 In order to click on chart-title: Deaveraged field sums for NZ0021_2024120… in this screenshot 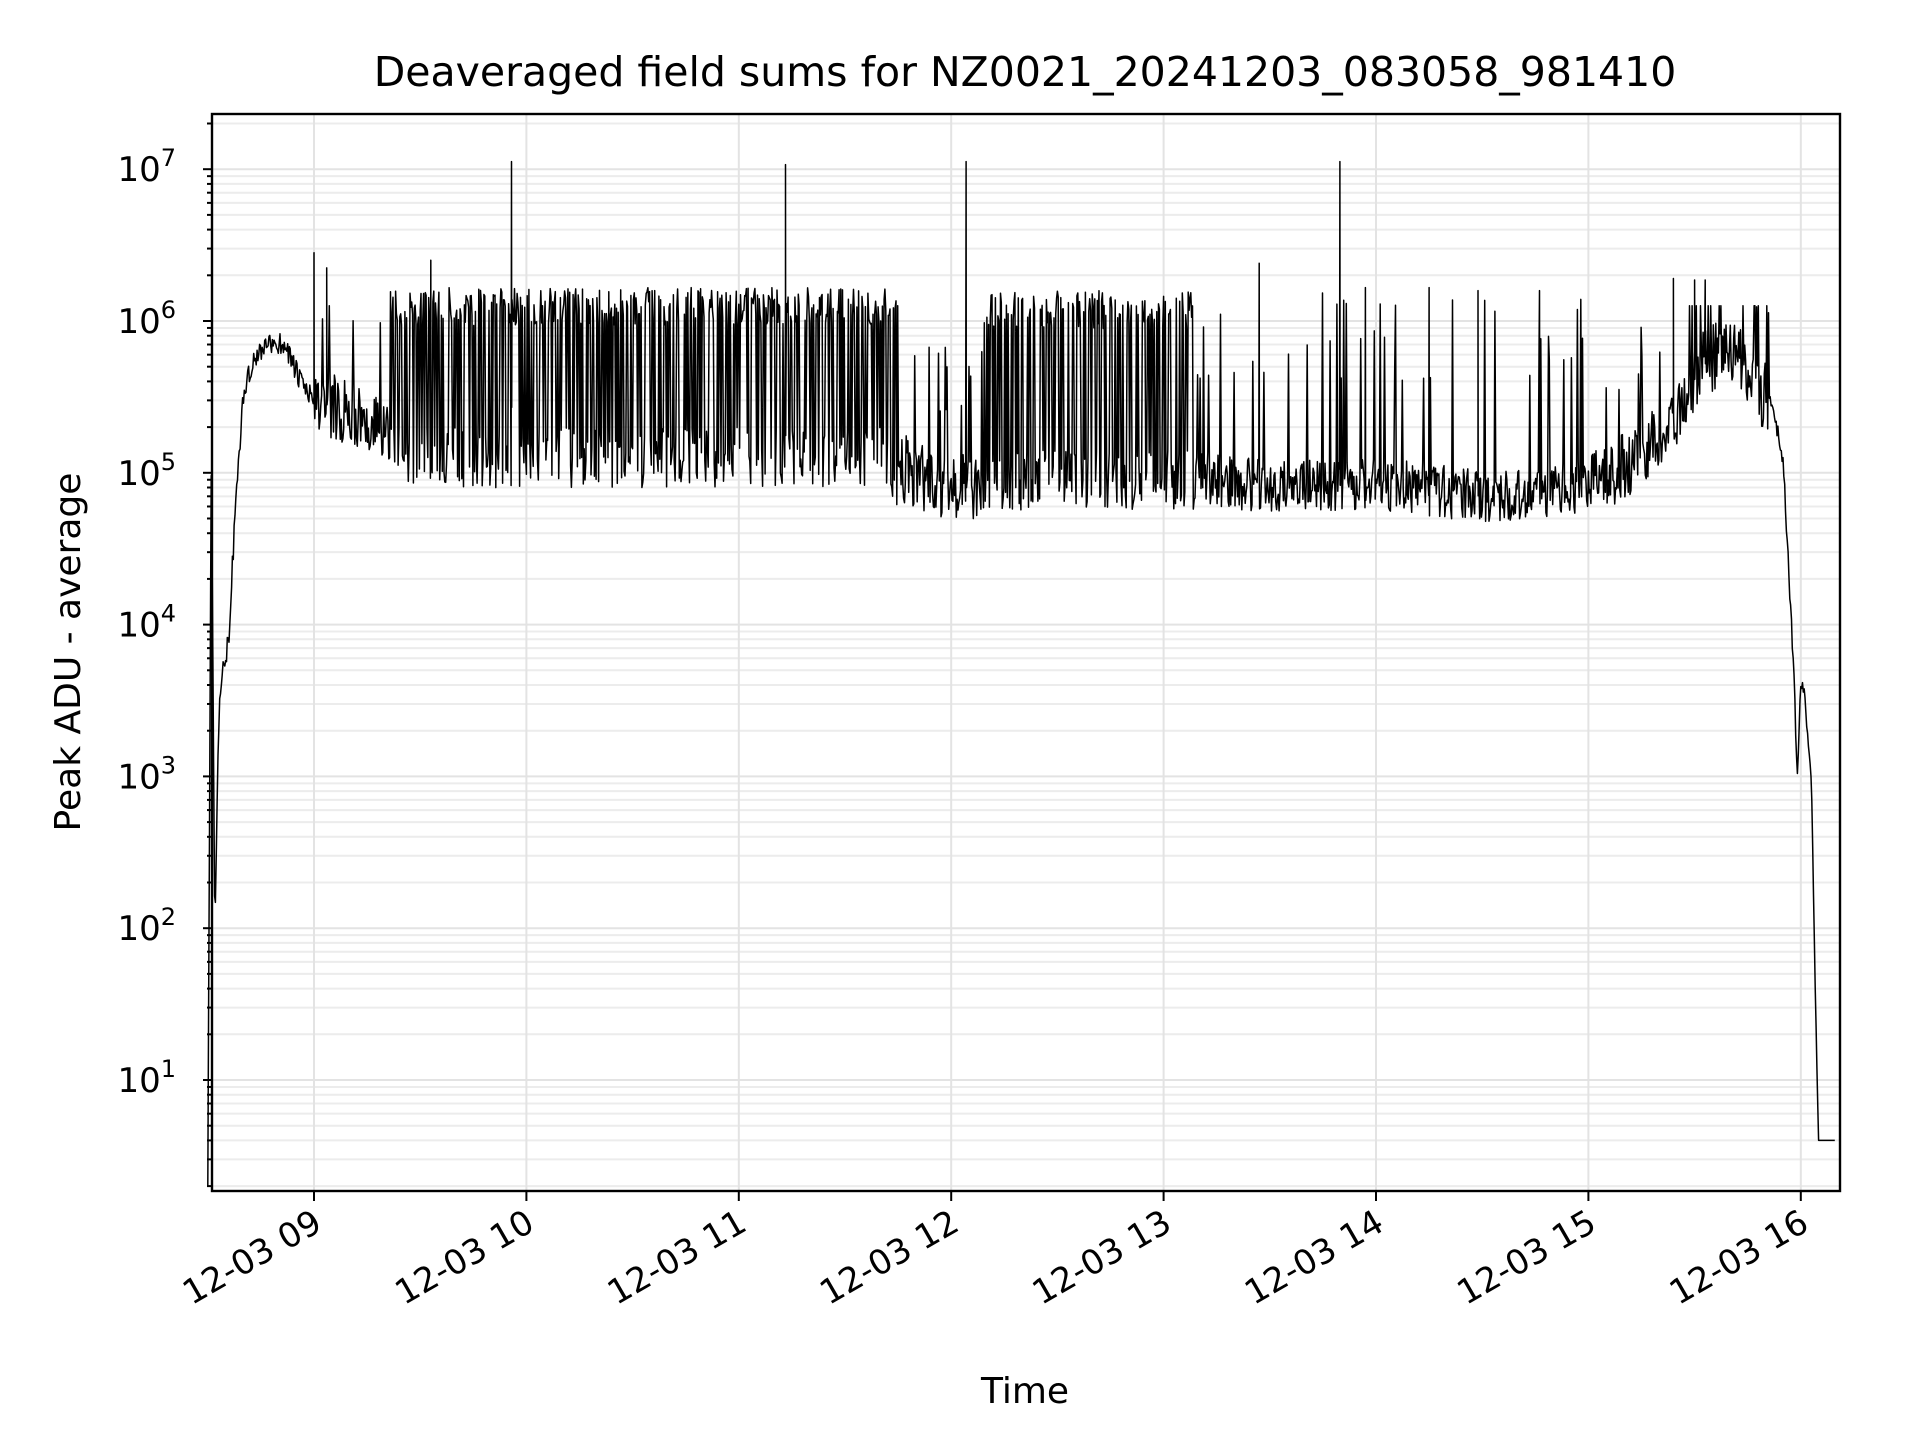, I will do `click(1025, 72)`.